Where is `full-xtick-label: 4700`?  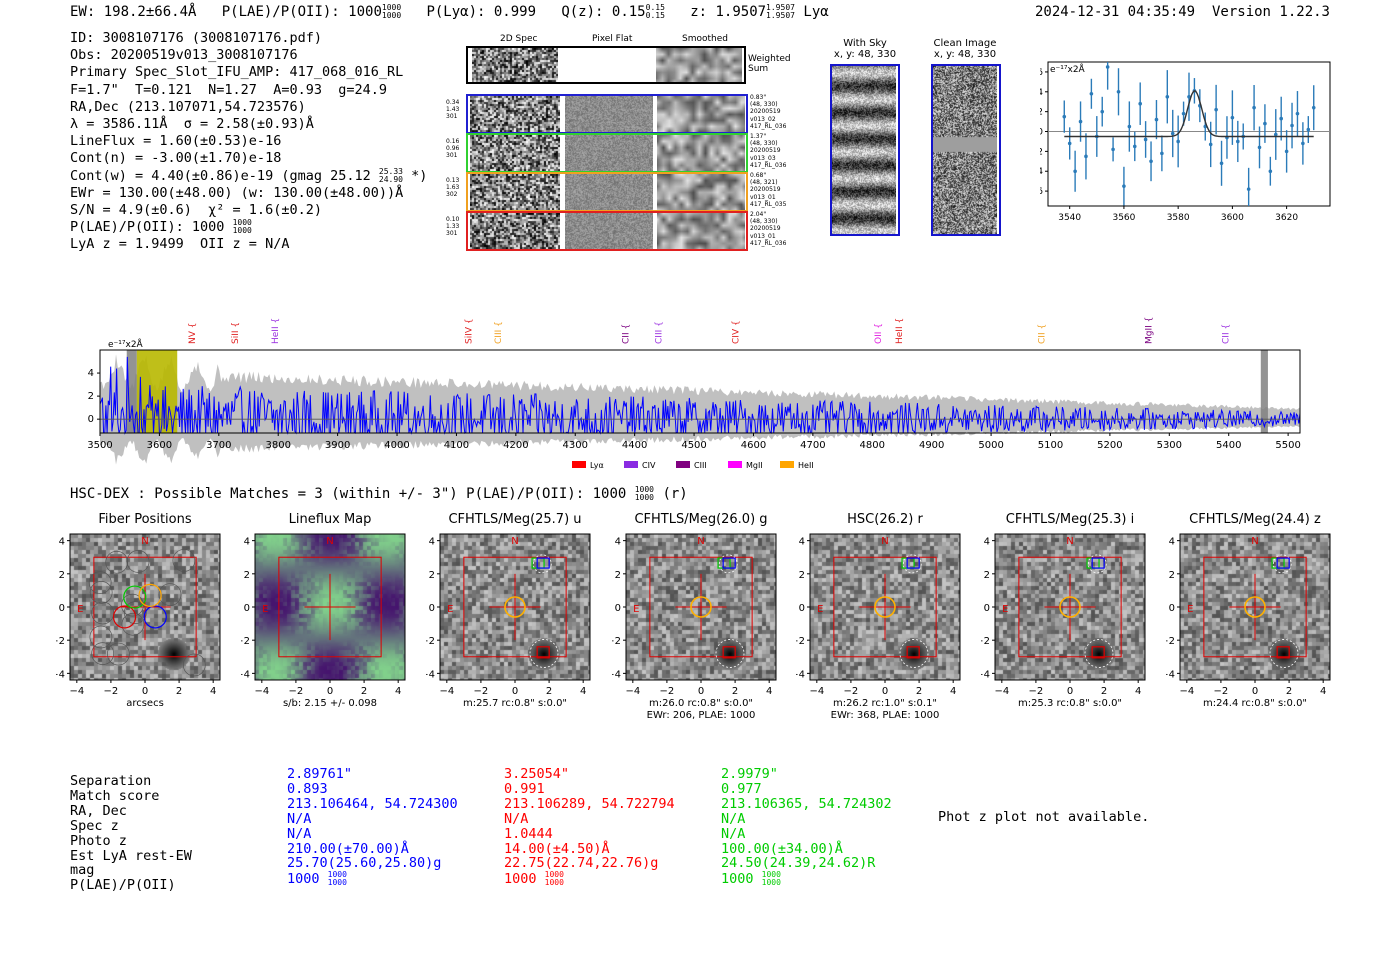
full-xtick-label: 4700 is located at coordinates (812, 445).